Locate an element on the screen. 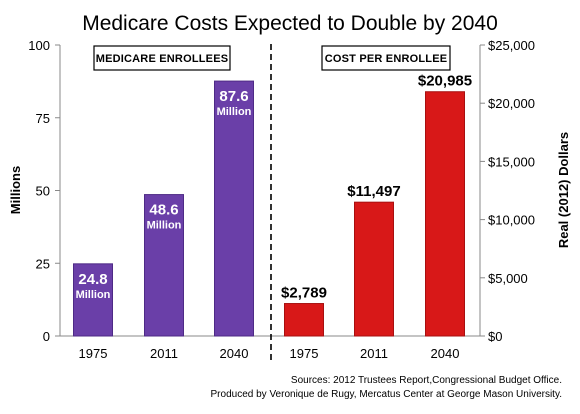 The width and height of the screenshot is (580, 414). category-labels: 1975 2011 2040 1975 2011 2040 is located at coordinates (269, 353).